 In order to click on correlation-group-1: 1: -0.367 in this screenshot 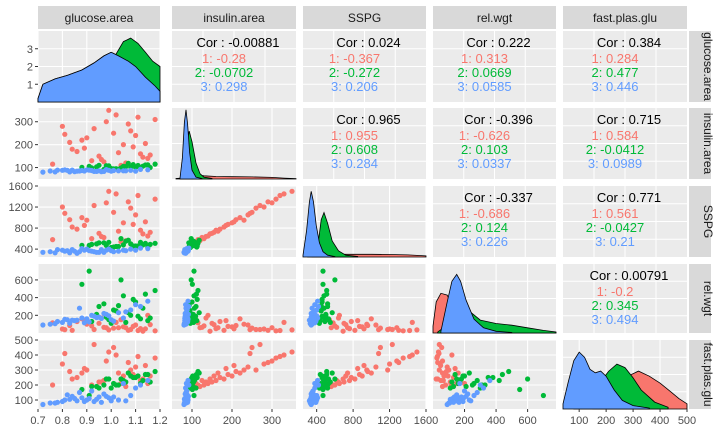, I will do `click(354, 58)`.